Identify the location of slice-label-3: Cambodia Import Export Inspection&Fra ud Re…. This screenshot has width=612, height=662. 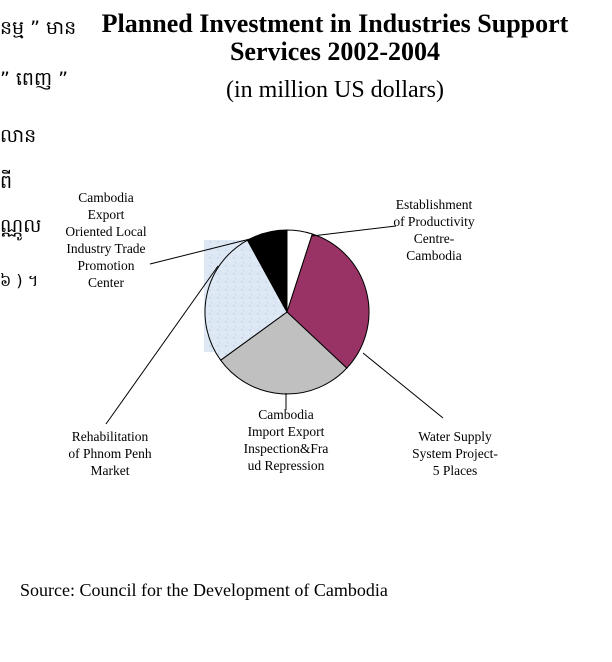
(286, 440).